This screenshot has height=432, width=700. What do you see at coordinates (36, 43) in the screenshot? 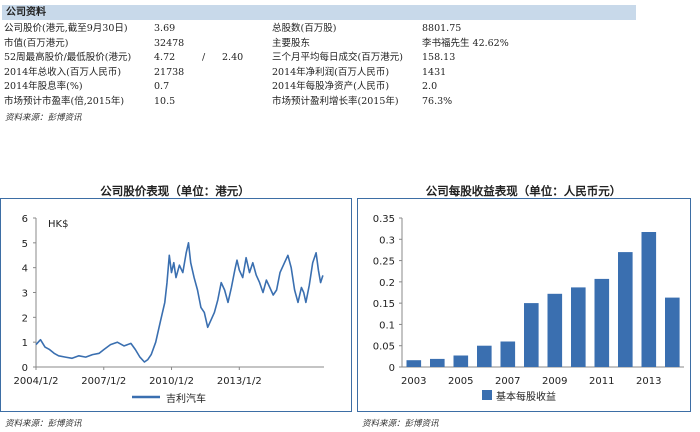
I see `label-left: 市值(百万港元)` at bounding box center [36, 43].